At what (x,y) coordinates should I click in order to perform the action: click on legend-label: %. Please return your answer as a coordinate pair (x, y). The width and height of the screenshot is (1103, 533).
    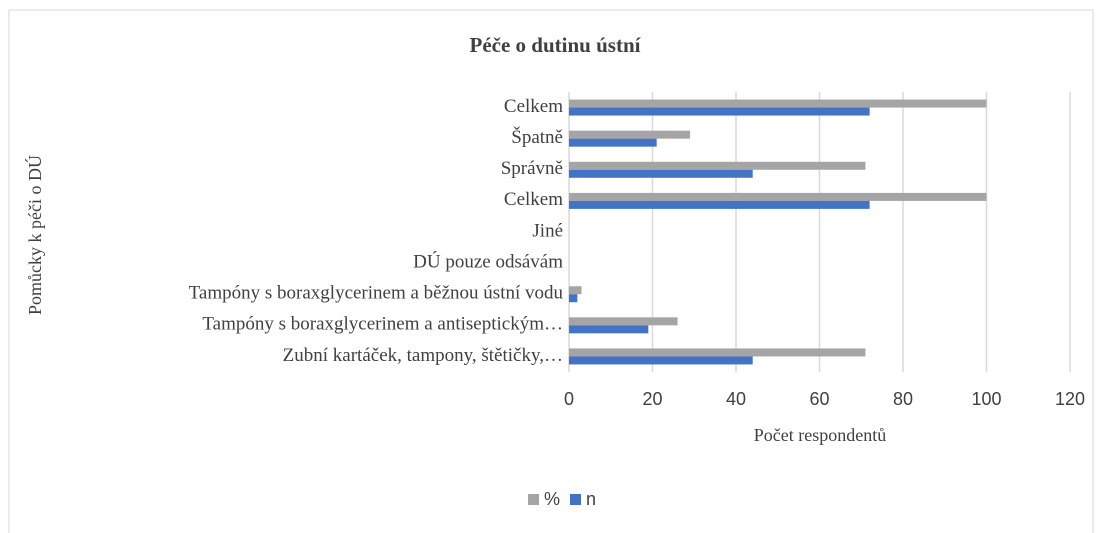
    Looking at the image, I should click on (552, 499).